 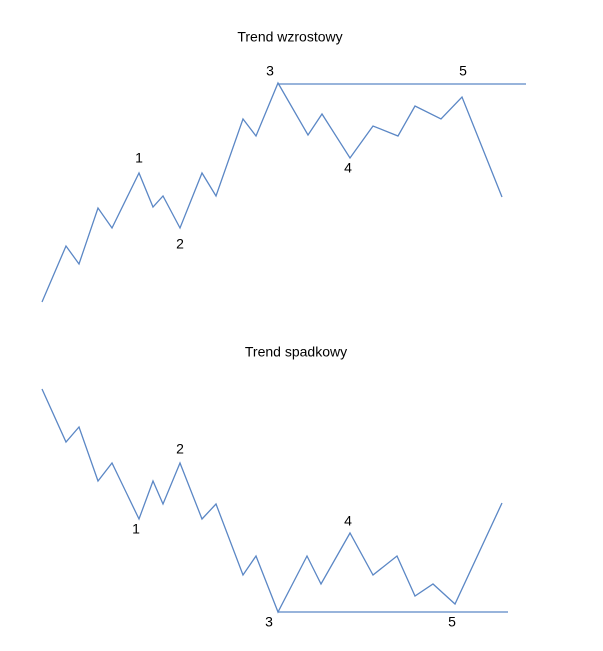 What do you see at coordinates (289, 37) in the screenshot?
I see `diagram-title: Trend wzrostowy` at bounding box center [289, 37].